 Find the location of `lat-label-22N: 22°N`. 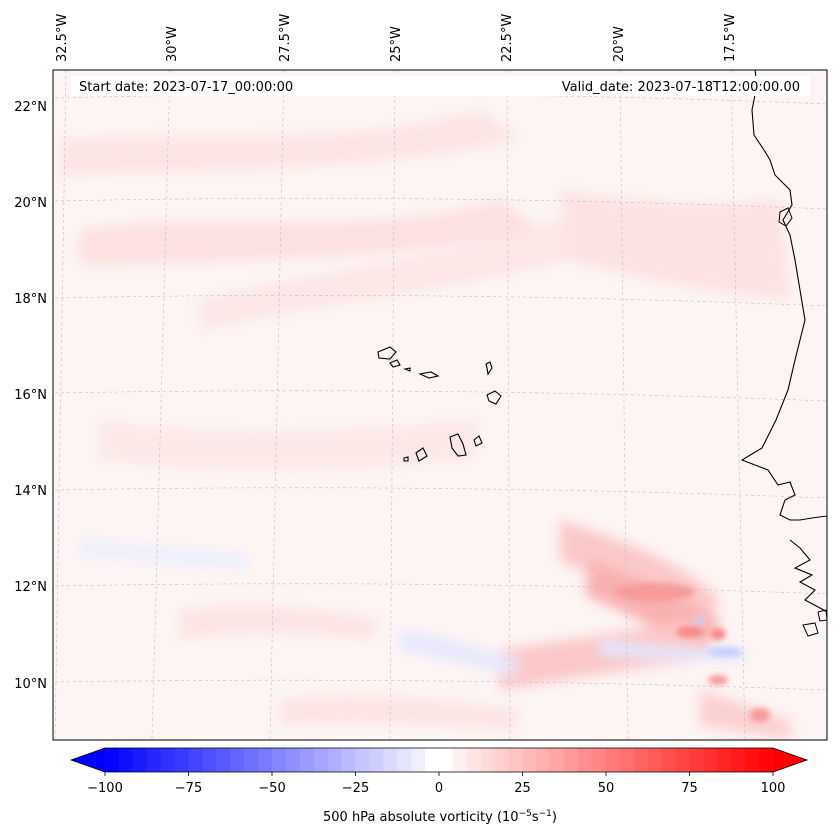

lat-label-22N: 22°N is located at coordinates (30, 107).